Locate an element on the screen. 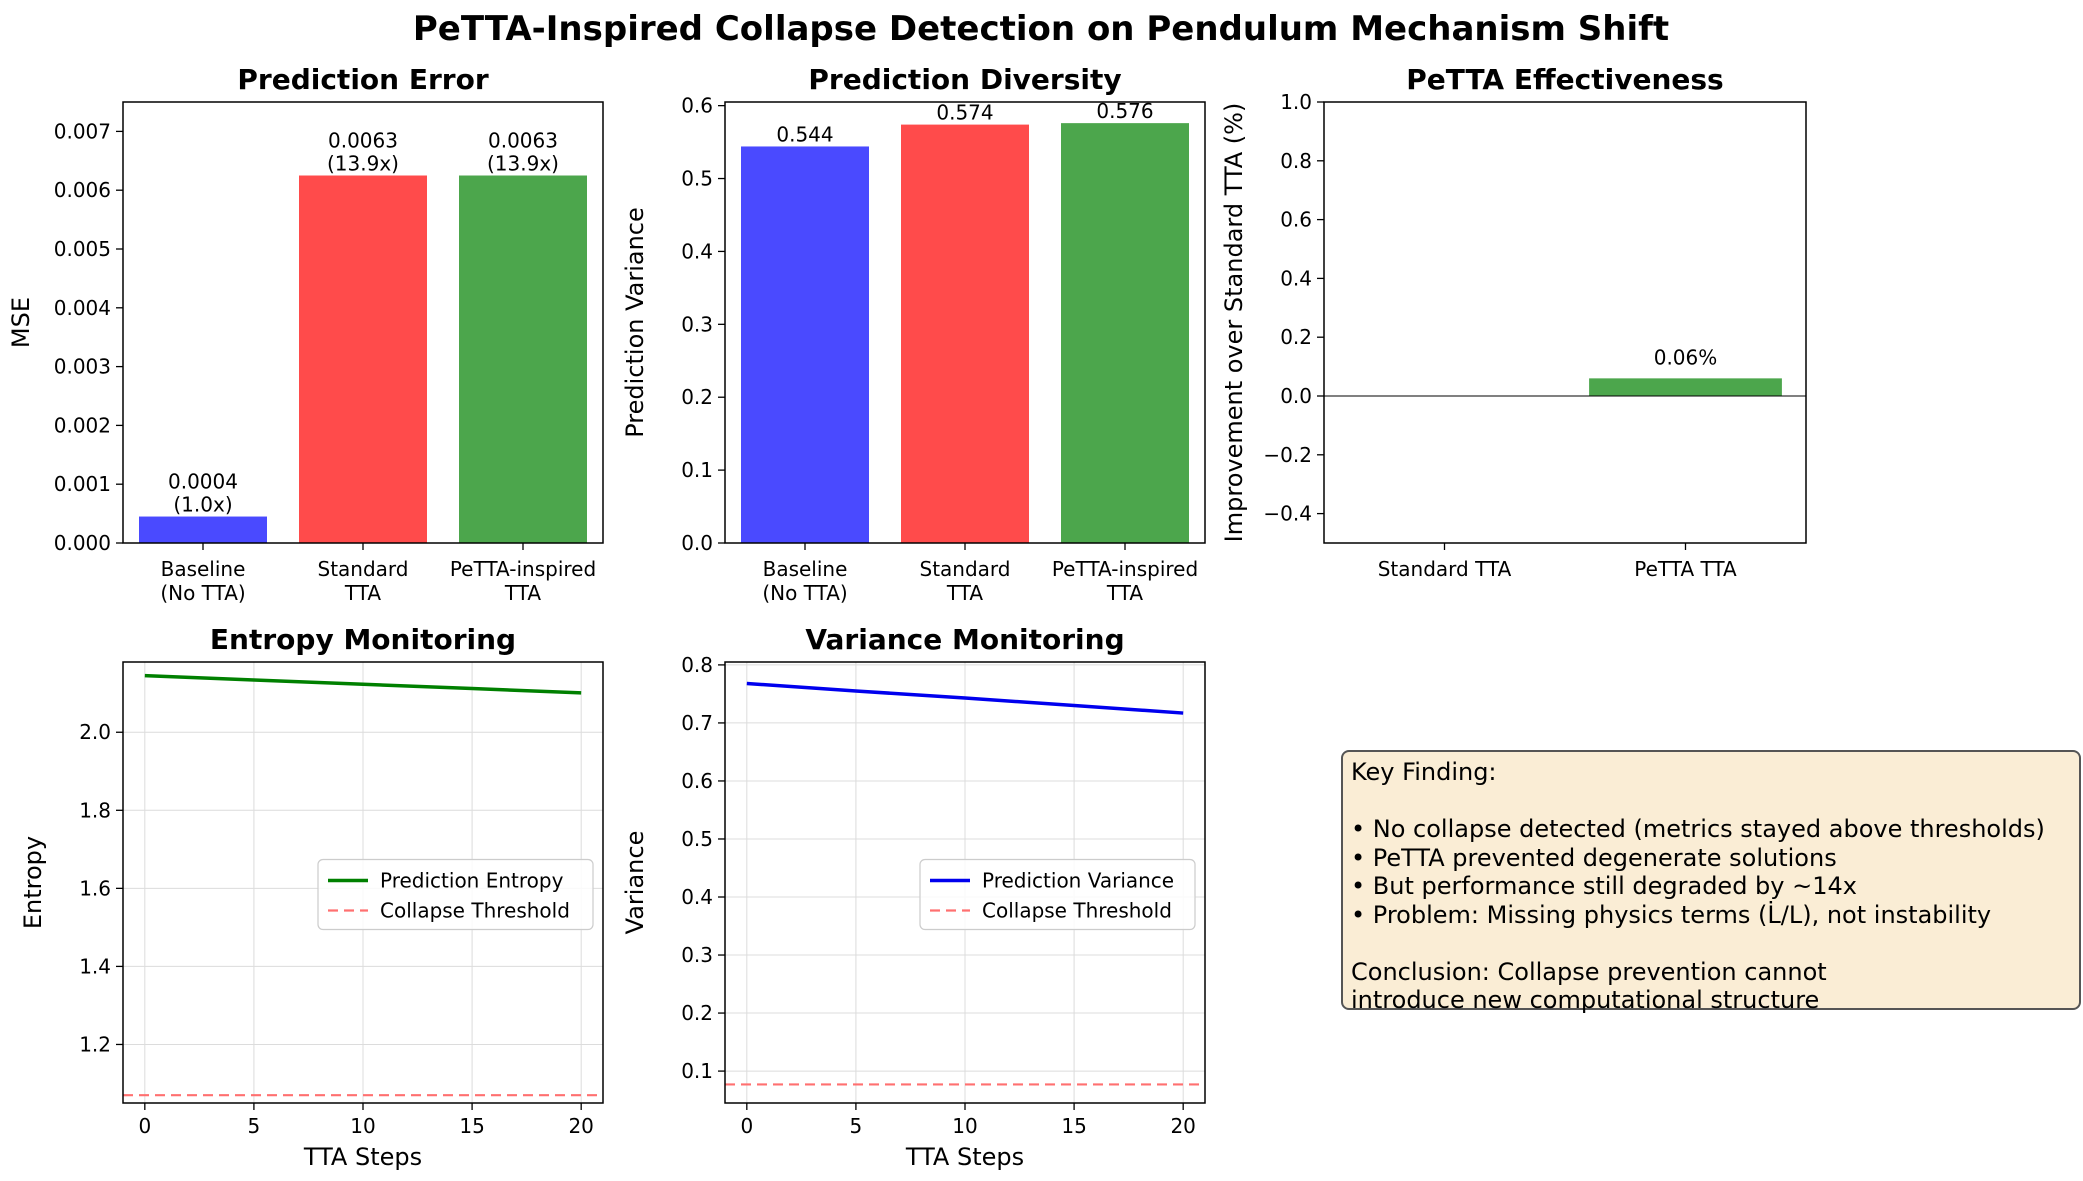 The width and height of the screenshot is (2083, 1181). error-bar-label: 0.0004 is located at coordinates (203, 482).